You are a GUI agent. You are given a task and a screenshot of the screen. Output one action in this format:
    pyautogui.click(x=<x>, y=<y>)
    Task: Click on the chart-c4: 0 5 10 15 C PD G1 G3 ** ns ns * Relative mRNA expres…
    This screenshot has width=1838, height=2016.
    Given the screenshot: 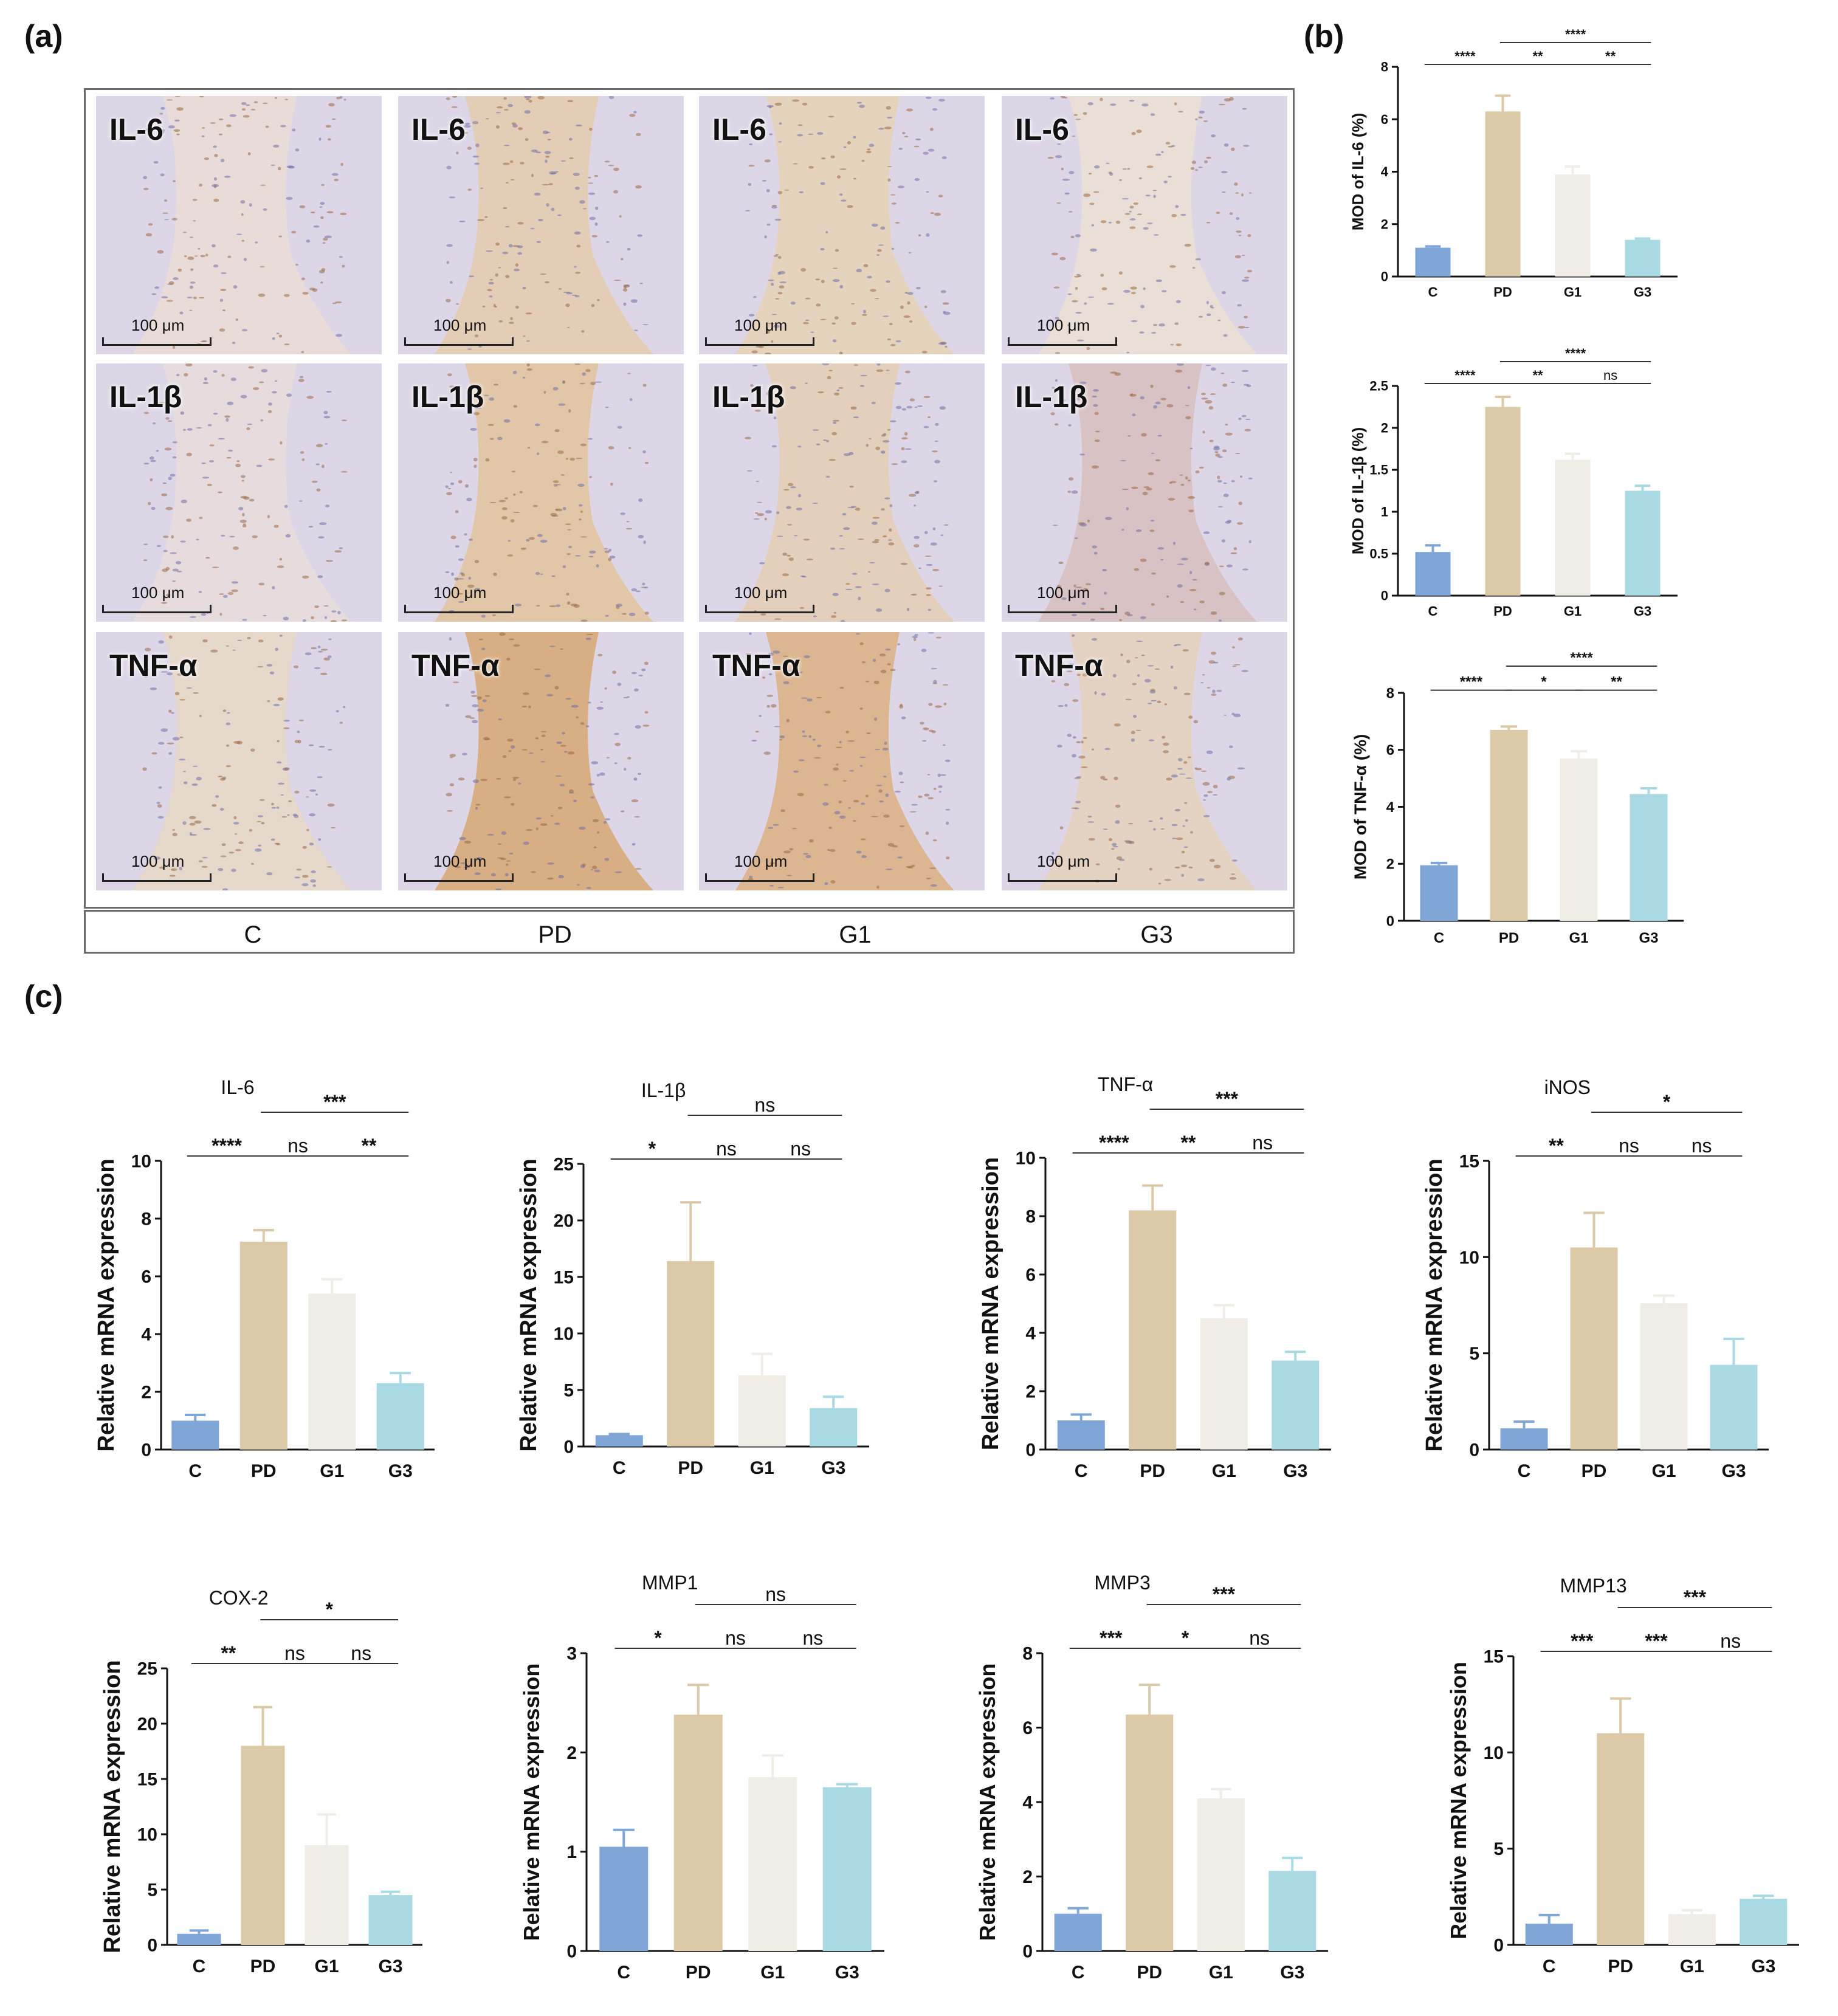 What is the action you would take?
    pyautogui.click(x=1595, y=1278)
    